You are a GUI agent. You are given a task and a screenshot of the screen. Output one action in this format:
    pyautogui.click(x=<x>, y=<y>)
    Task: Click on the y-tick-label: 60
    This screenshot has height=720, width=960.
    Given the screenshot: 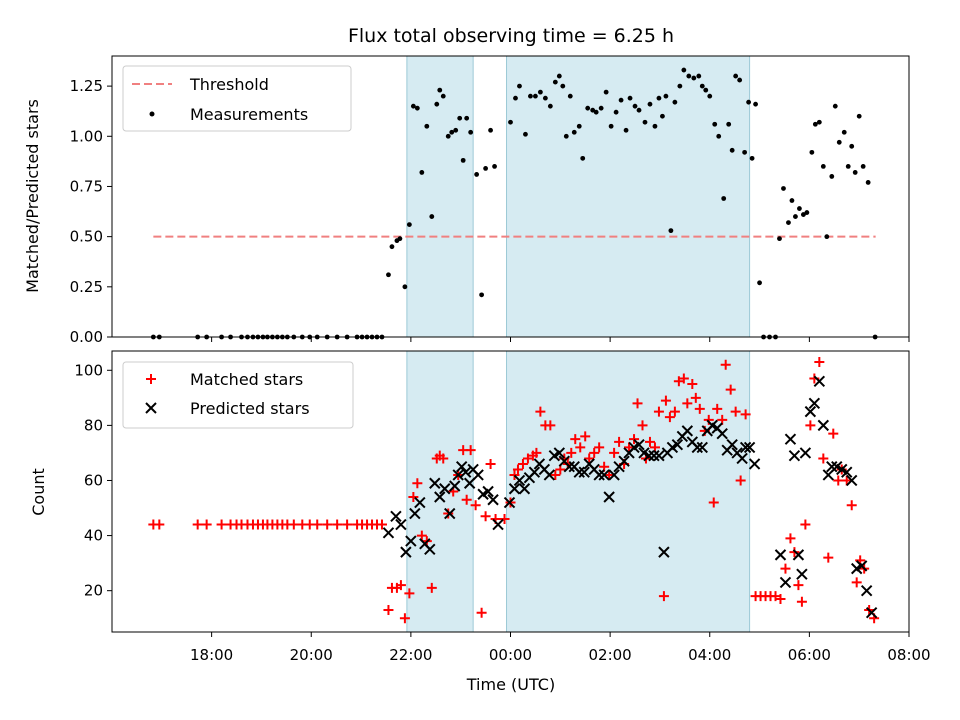 What is the action you would take?
    pyautogui.click(x=93, y=480)
    